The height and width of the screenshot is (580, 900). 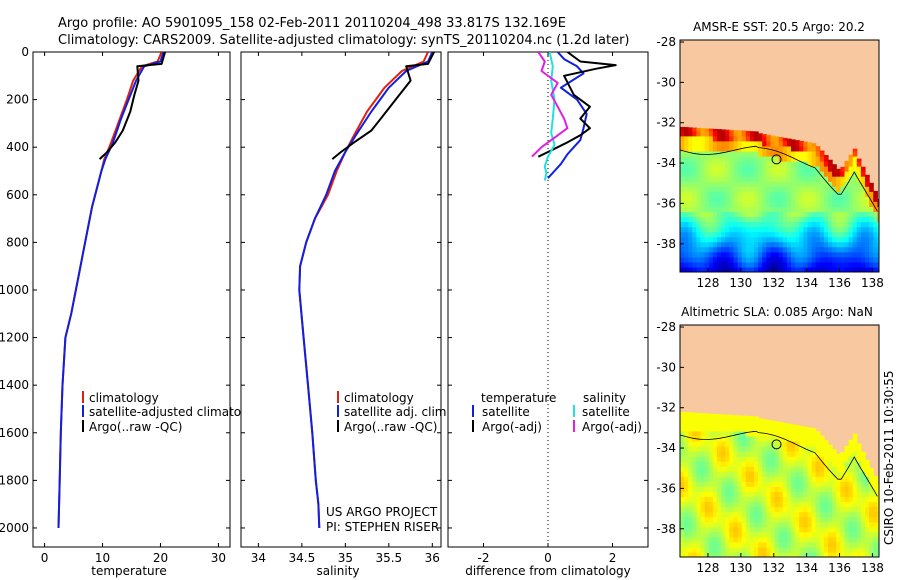 What do you see at coordinates (506, 412) in the screenshot?
I see `legend-label-temp-satellite: satellite` at bounding box center [506, 412].